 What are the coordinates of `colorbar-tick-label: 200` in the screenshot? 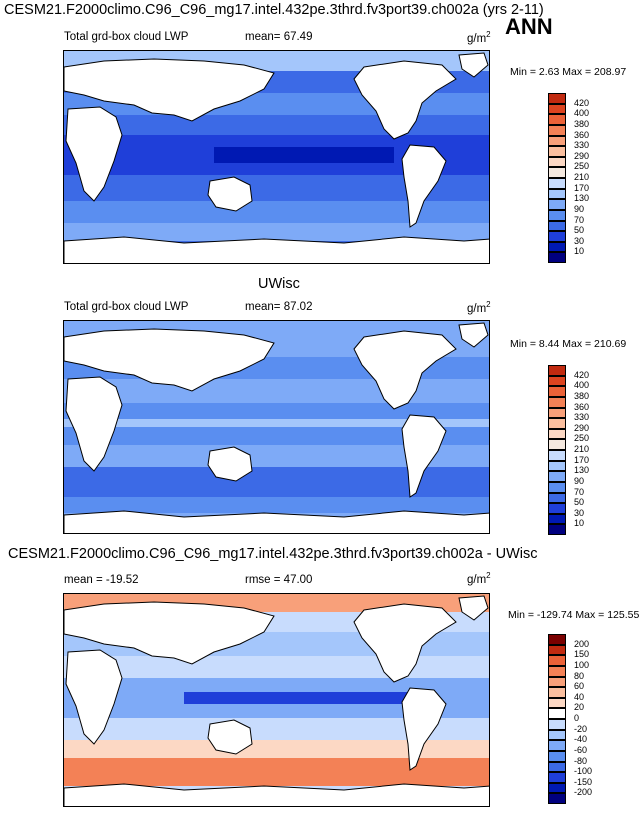 It's located at (582, 643).